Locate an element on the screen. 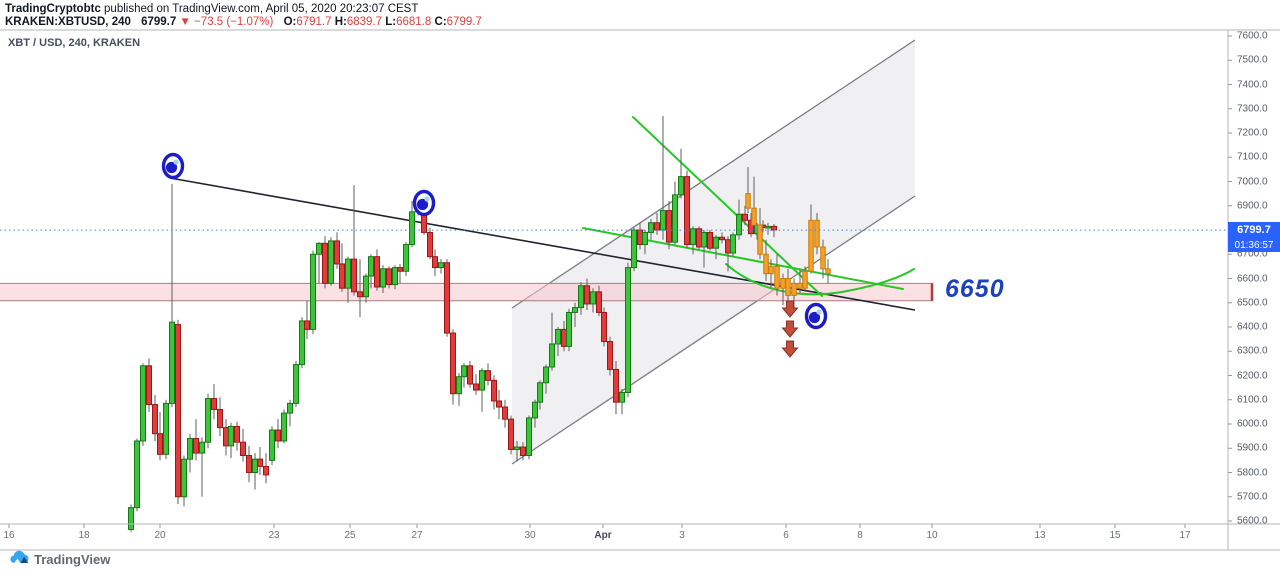 This screenshot has width=1280, height=573. open-value: 6791.7 is located at coordinates (314, 22).